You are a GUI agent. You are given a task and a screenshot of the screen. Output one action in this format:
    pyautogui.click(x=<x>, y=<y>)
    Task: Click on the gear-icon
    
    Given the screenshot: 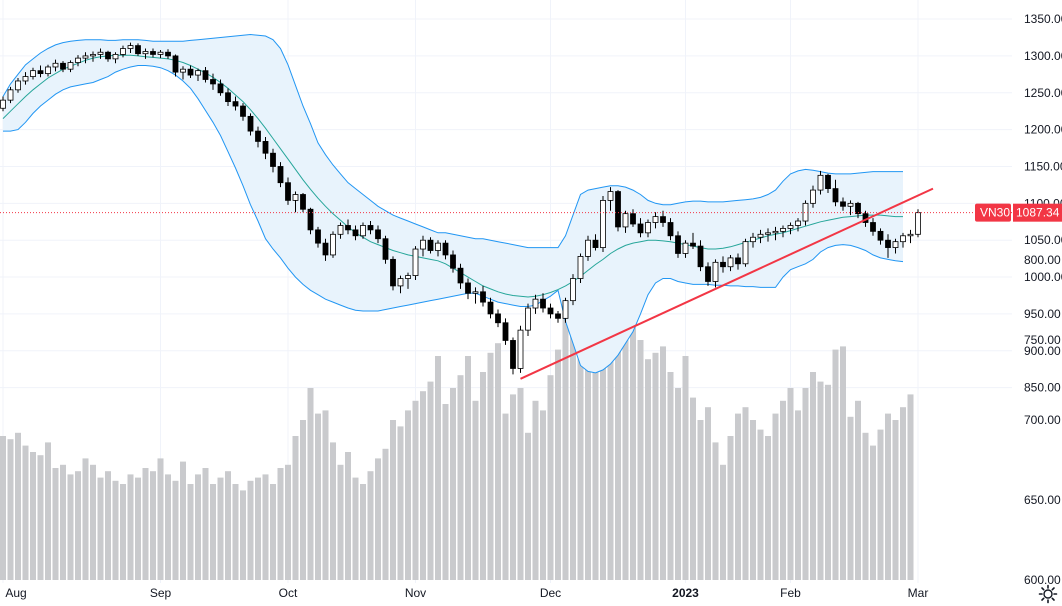 What is the action you would take?
    pyautogui.click(x=1048, y=594)
    